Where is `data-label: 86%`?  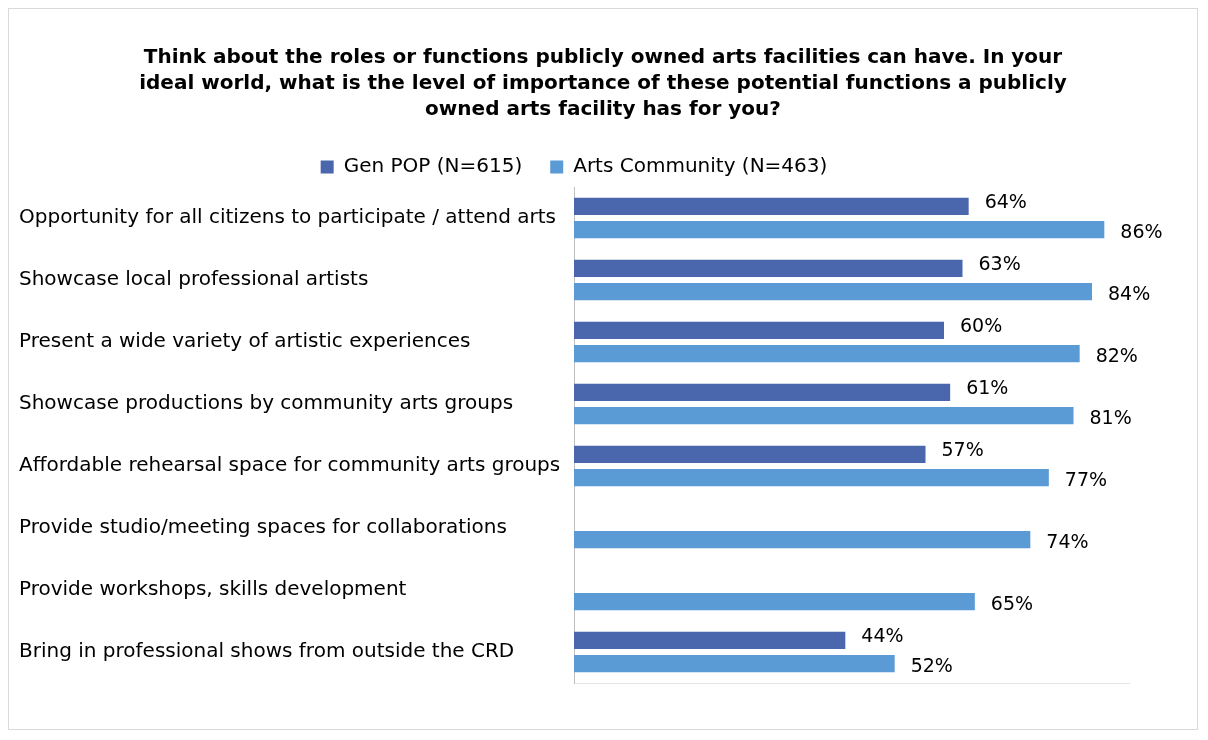 data-label: 86% is located at coordinates (1141, 230).